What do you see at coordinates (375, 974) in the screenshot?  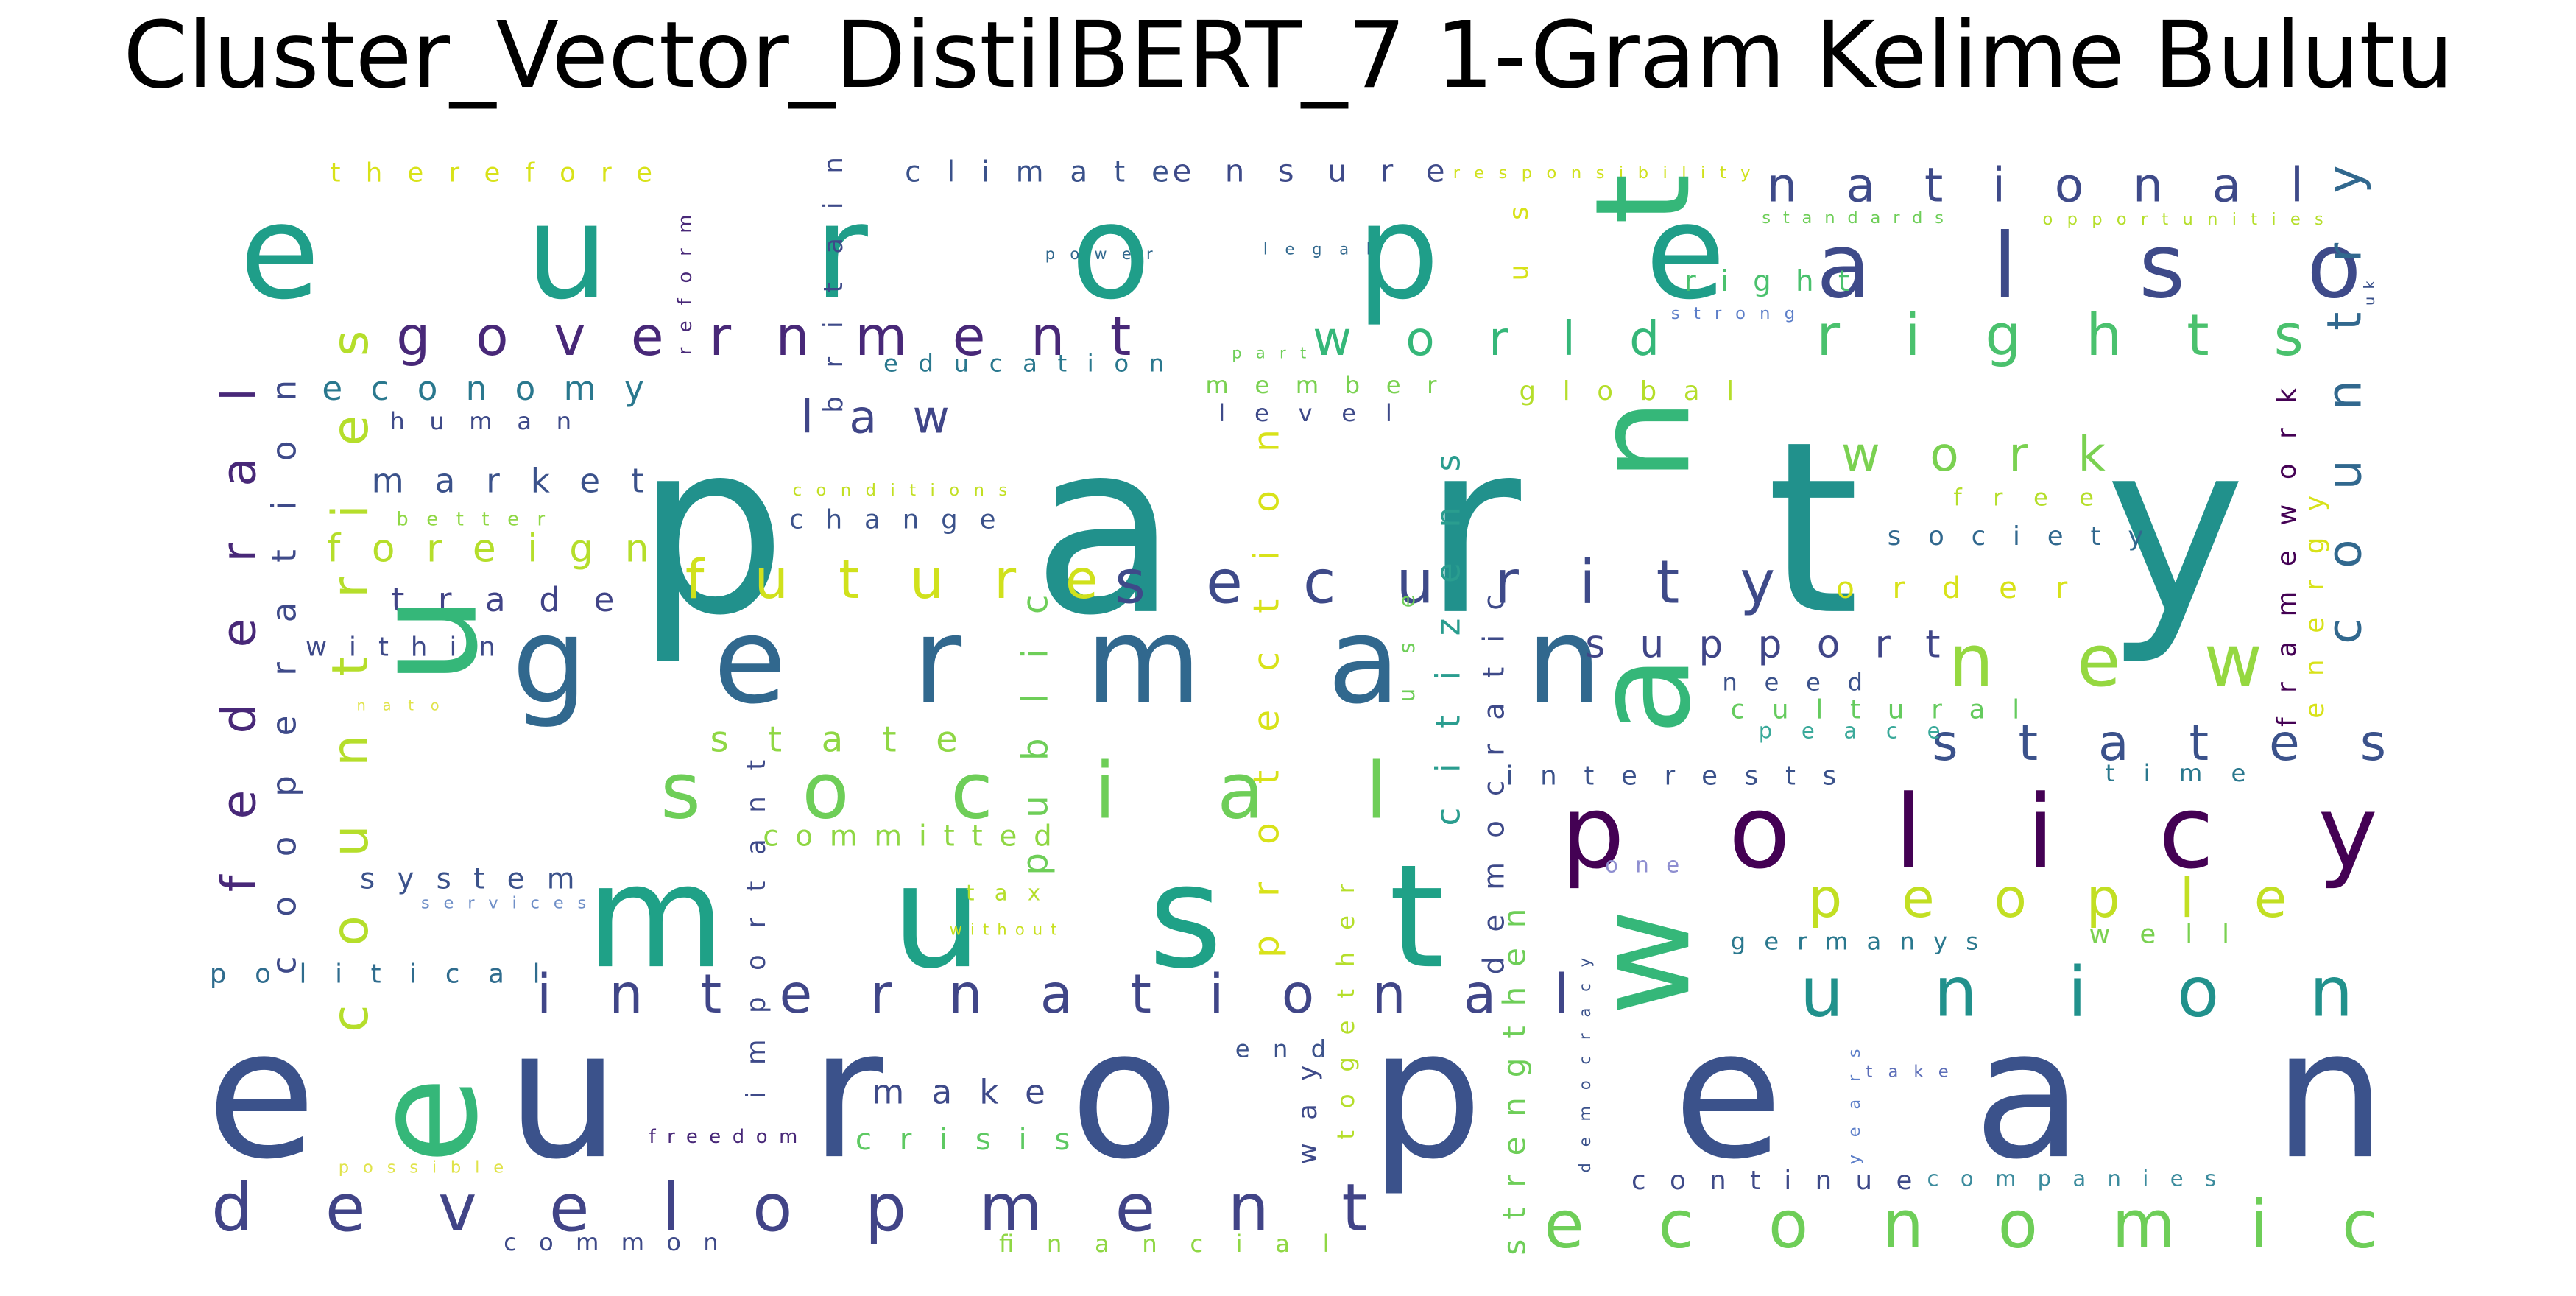 I see `word: political` at bounding box center [375, 974].